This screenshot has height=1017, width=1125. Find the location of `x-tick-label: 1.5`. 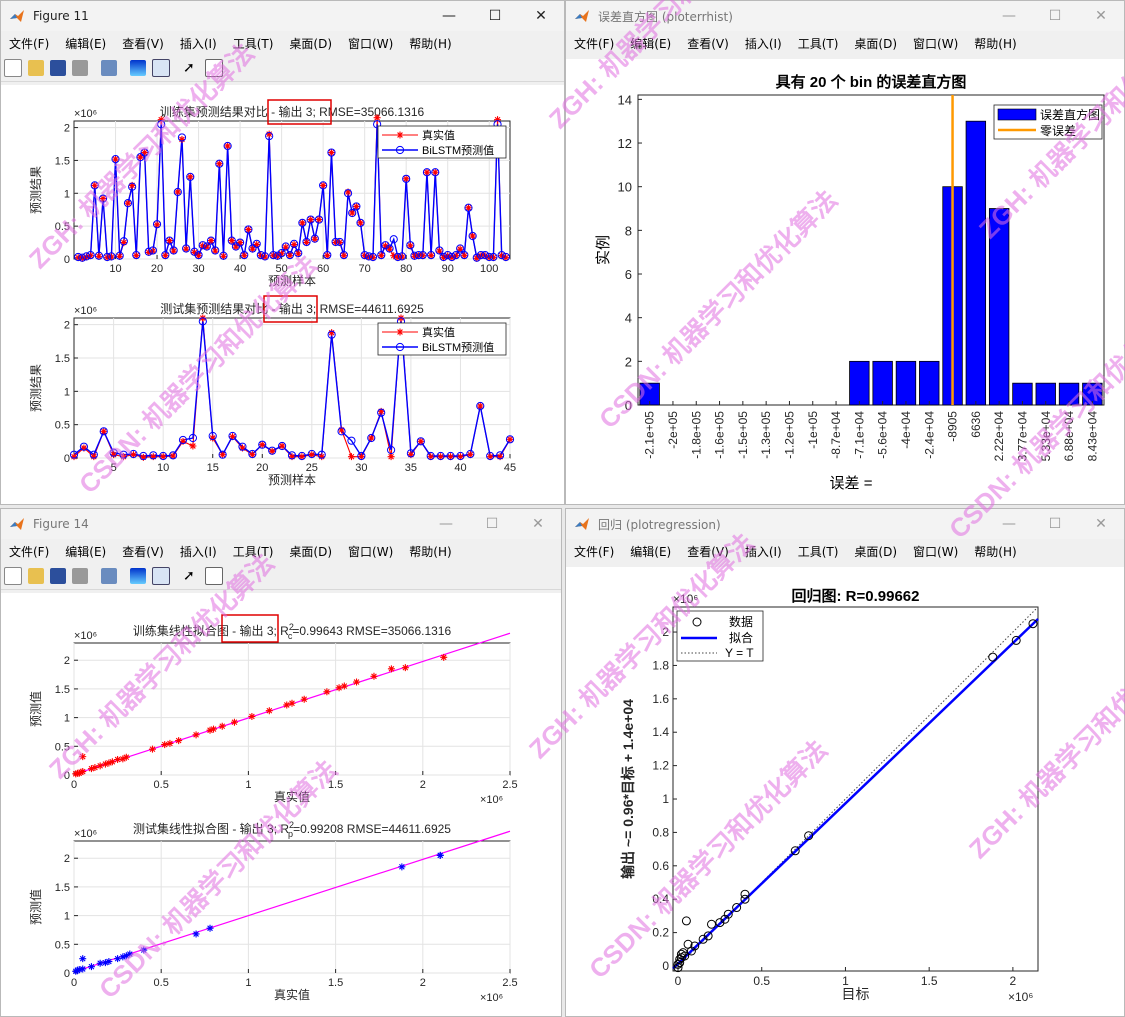

x-tick-label: 1.5 is located at coordinates (335, 983).